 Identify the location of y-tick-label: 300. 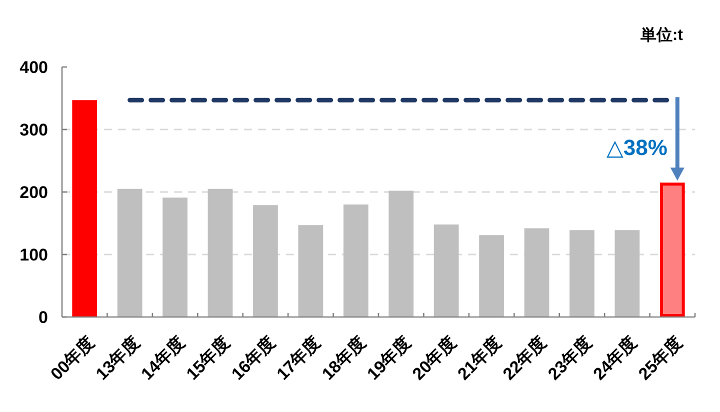
(34, 129).